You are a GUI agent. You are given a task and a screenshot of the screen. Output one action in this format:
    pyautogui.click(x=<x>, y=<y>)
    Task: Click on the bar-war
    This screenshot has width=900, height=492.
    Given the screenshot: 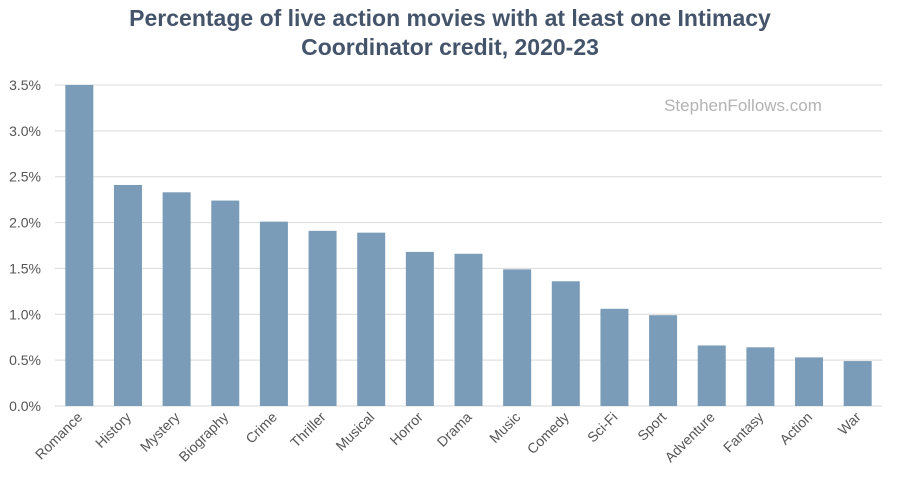 What is the action you would take?
    pyautogui.click(x=857, y=383)
    